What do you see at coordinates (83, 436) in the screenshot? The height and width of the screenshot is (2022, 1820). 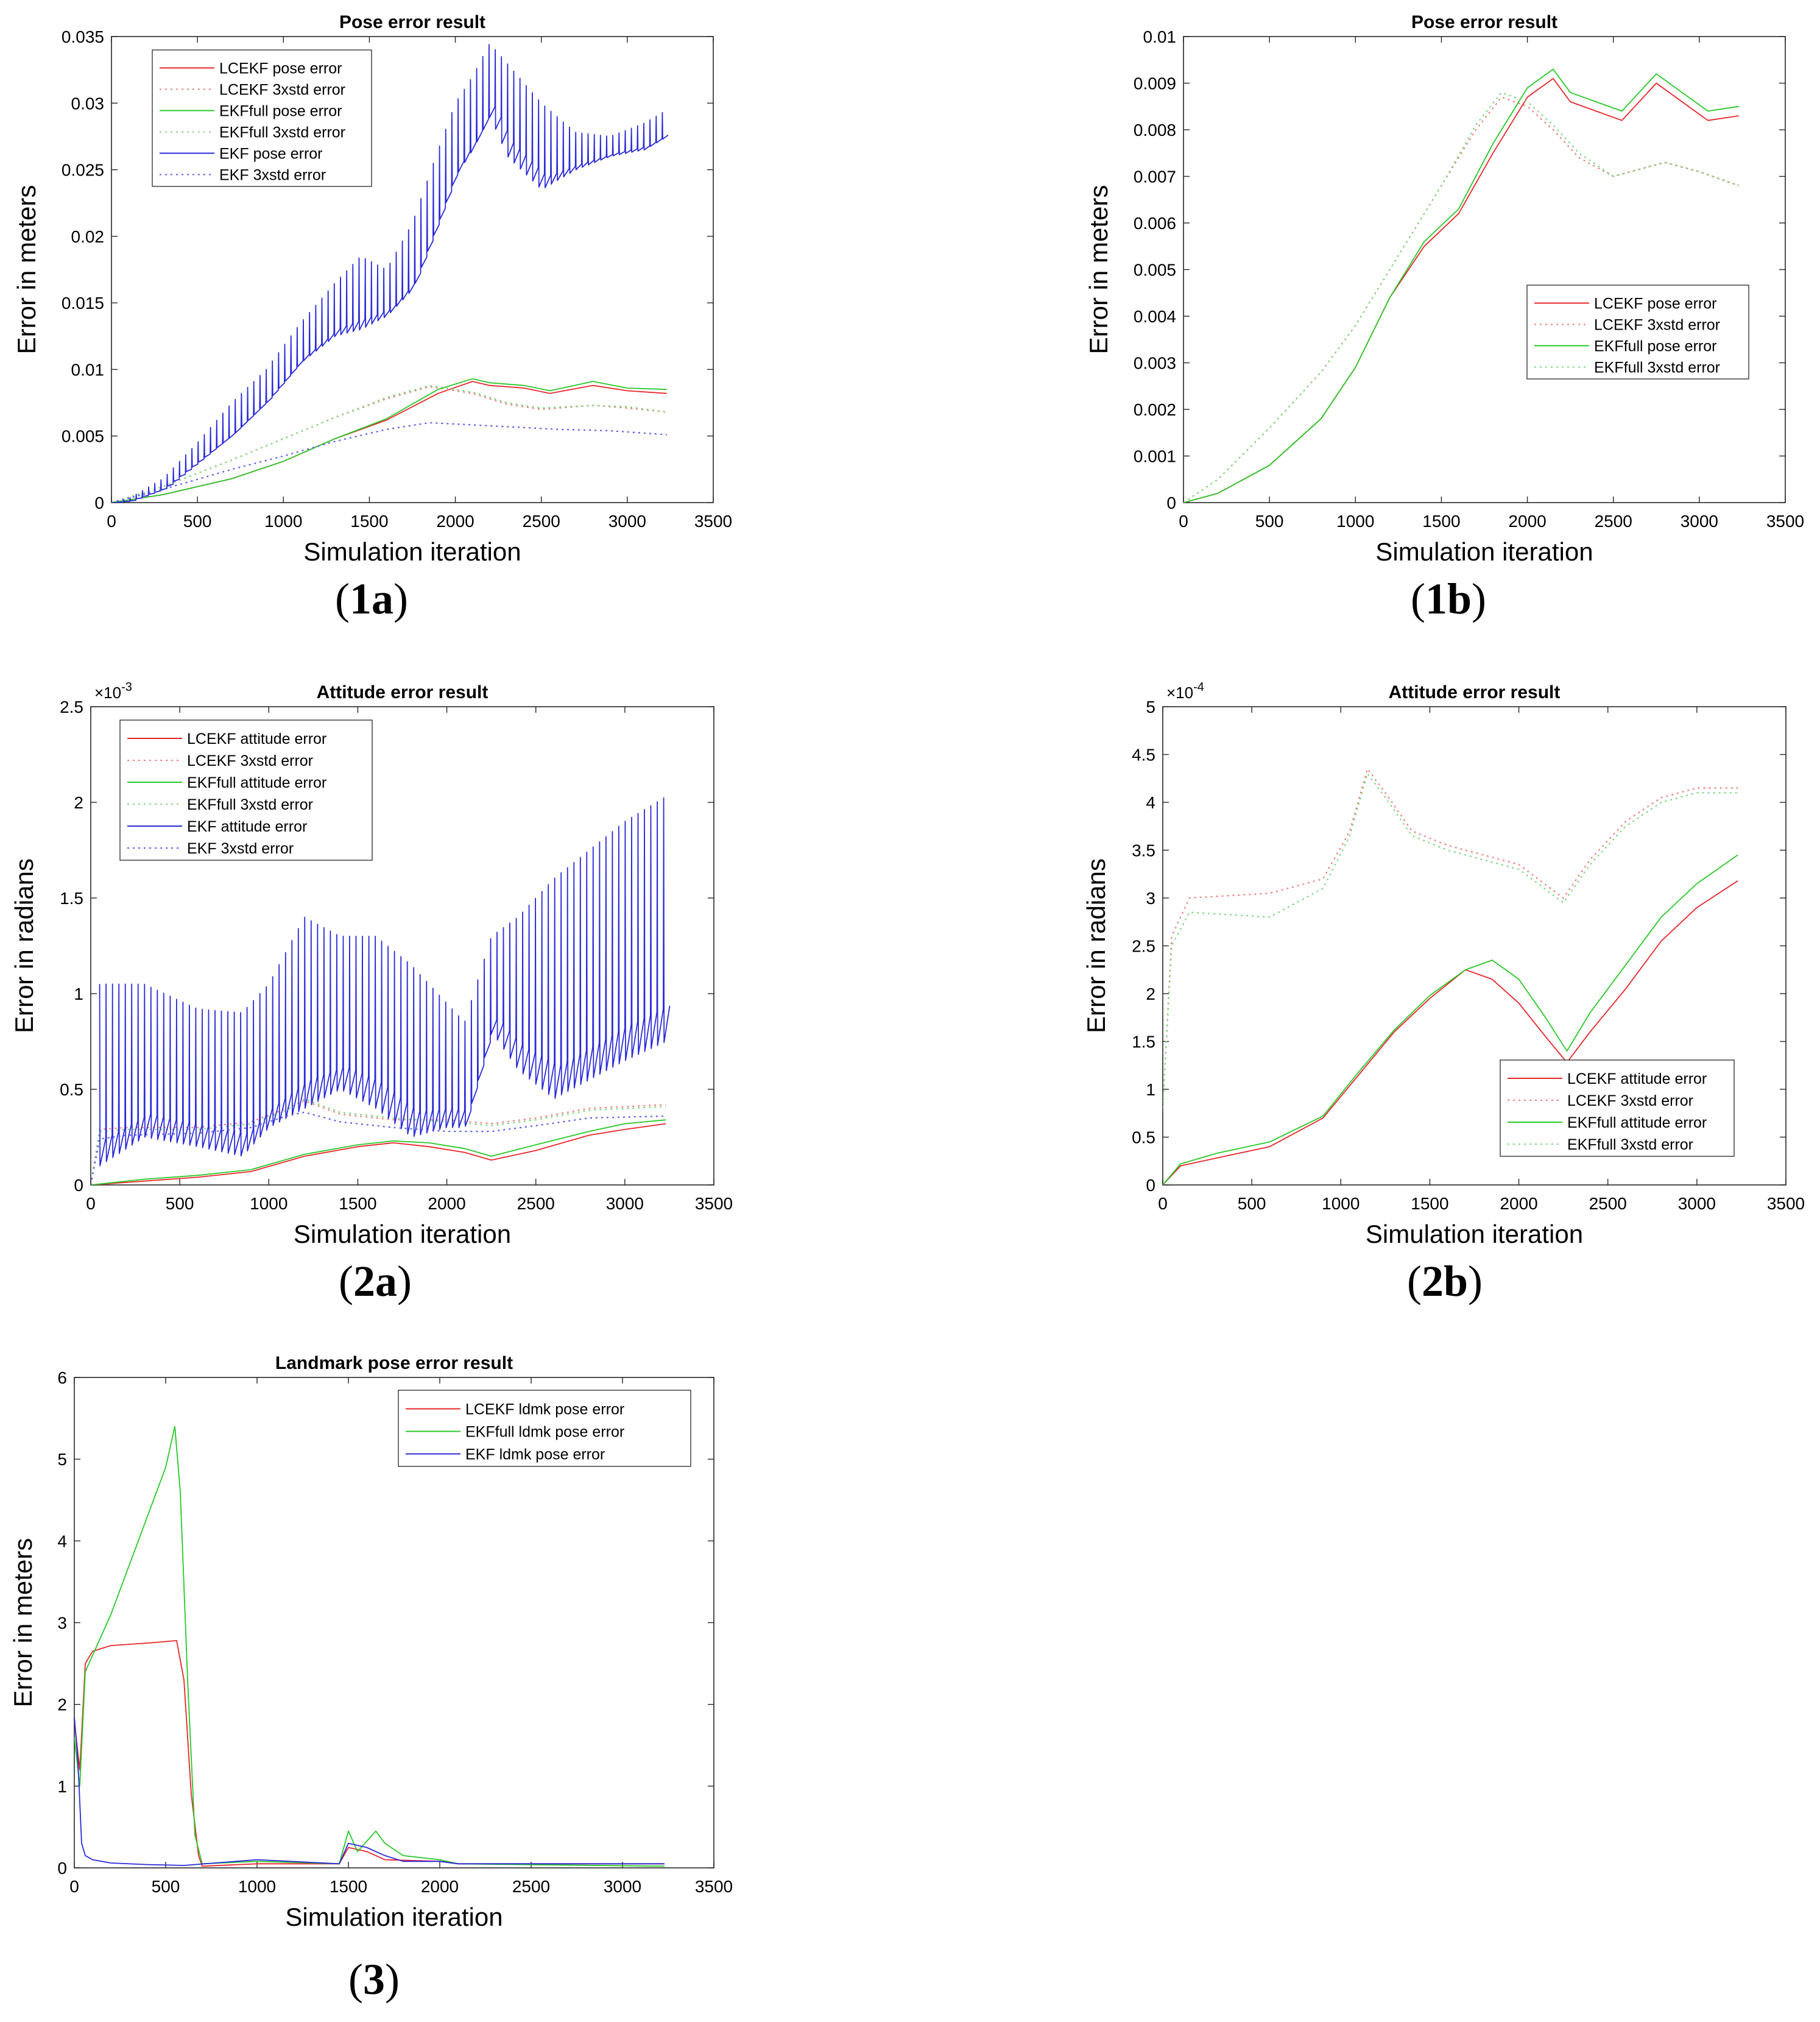 I see `y-tick-label: 0.005` at bounding box center [83, 436].